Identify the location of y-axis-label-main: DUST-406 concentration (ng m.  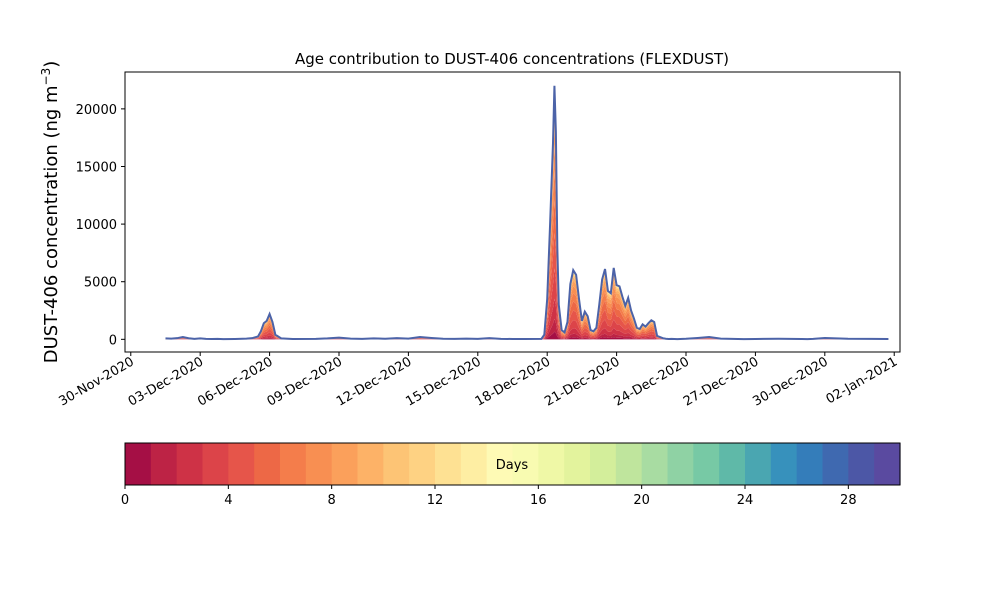
(51, 224).